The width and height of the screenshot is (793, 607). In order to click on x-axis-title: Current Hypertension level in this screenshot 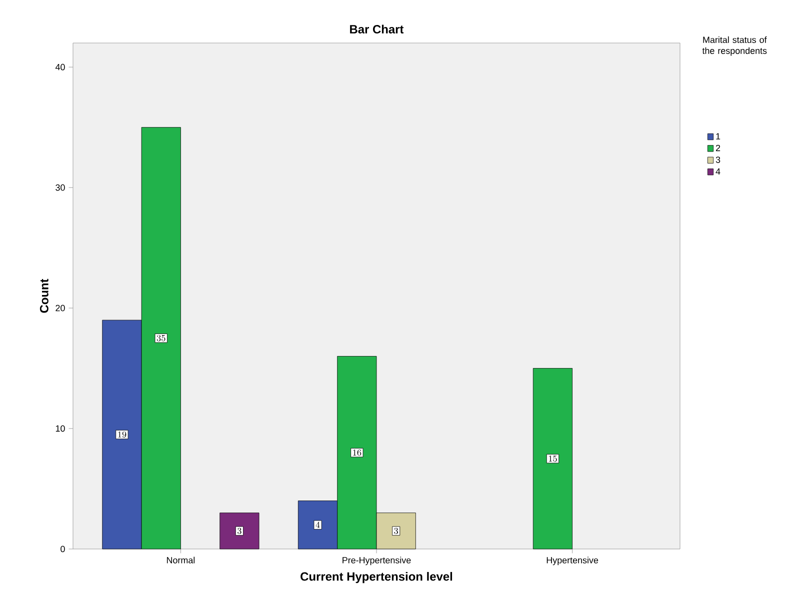, I will do `click(376, 578)`.